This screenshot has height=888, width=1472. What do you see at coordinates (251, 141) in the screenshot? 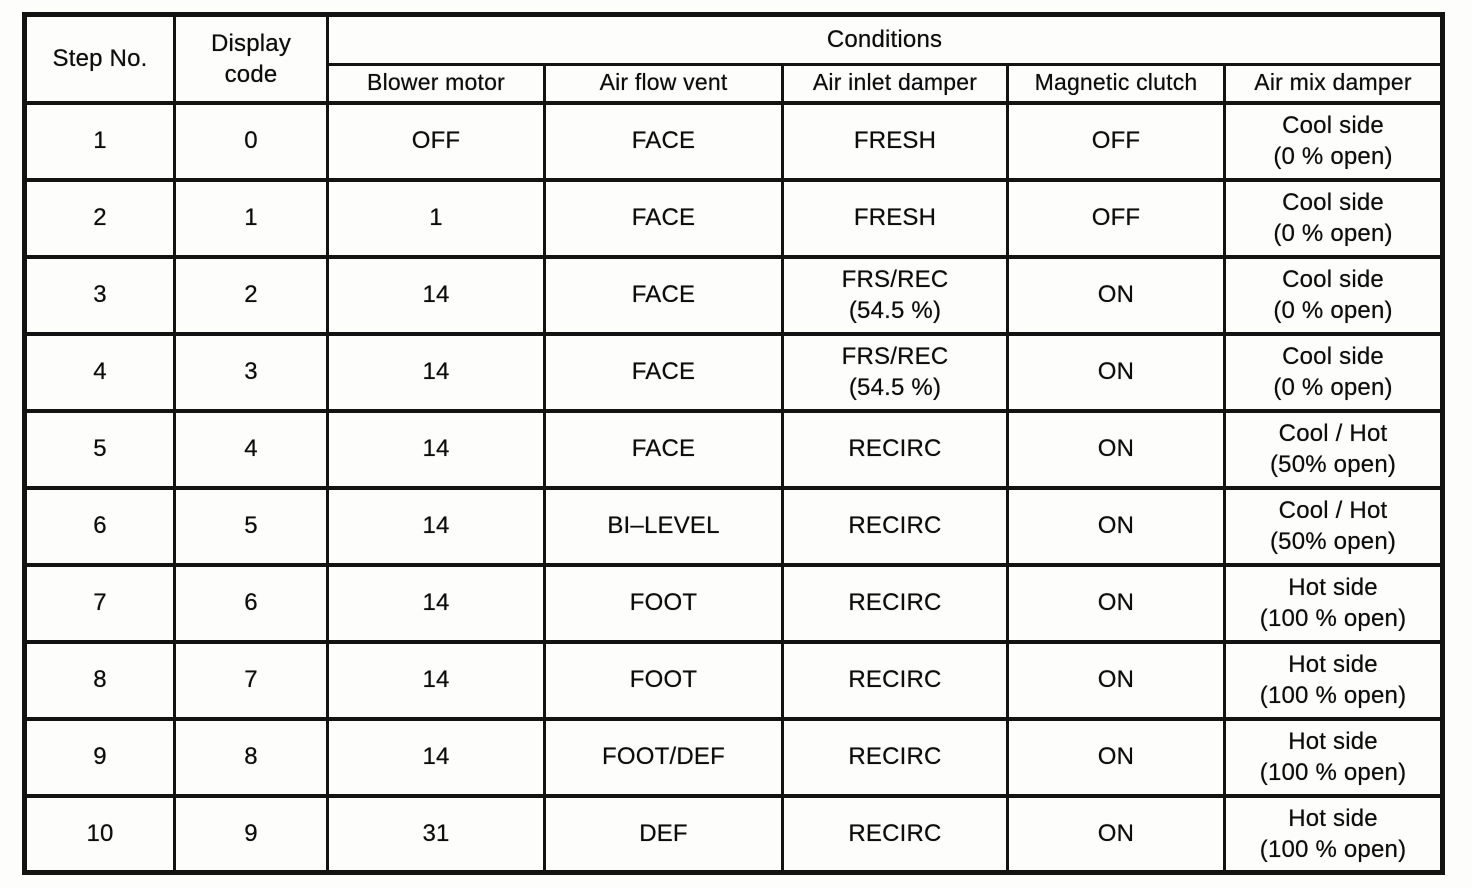
I see `cell-display-code: 0` at bounding box center [251, 141].